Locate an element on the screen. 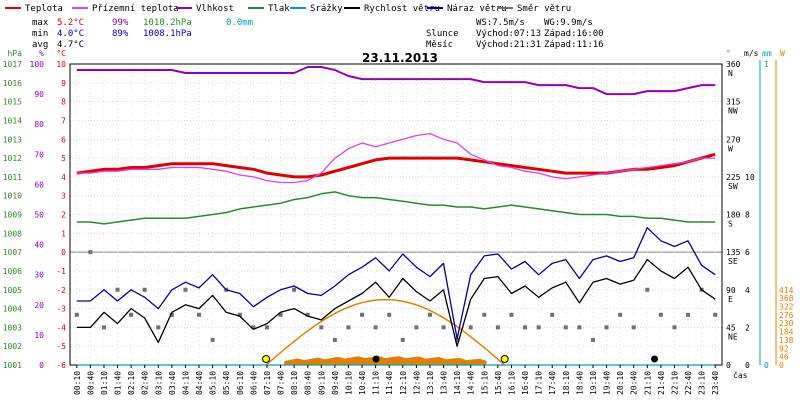  tick-humidity_pct: 0 is located at coordinates (41, 365).